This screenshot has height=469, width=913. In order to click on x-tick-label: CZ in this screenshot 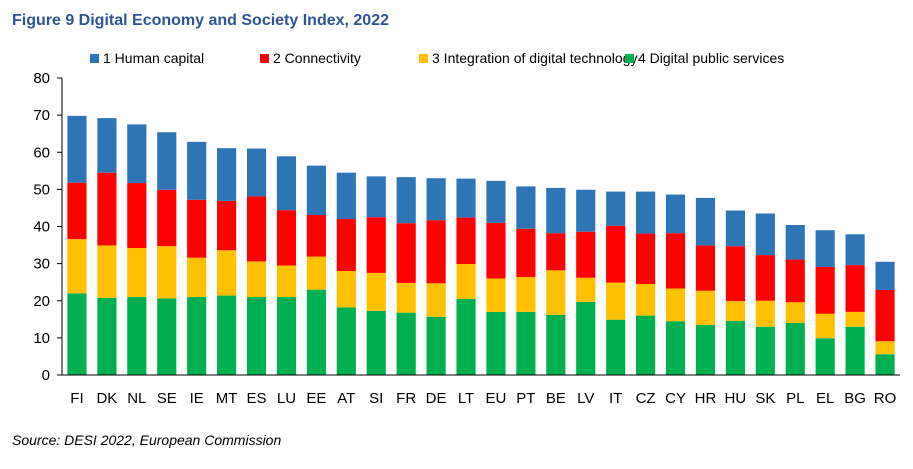, I will do `click(646, 398)`.